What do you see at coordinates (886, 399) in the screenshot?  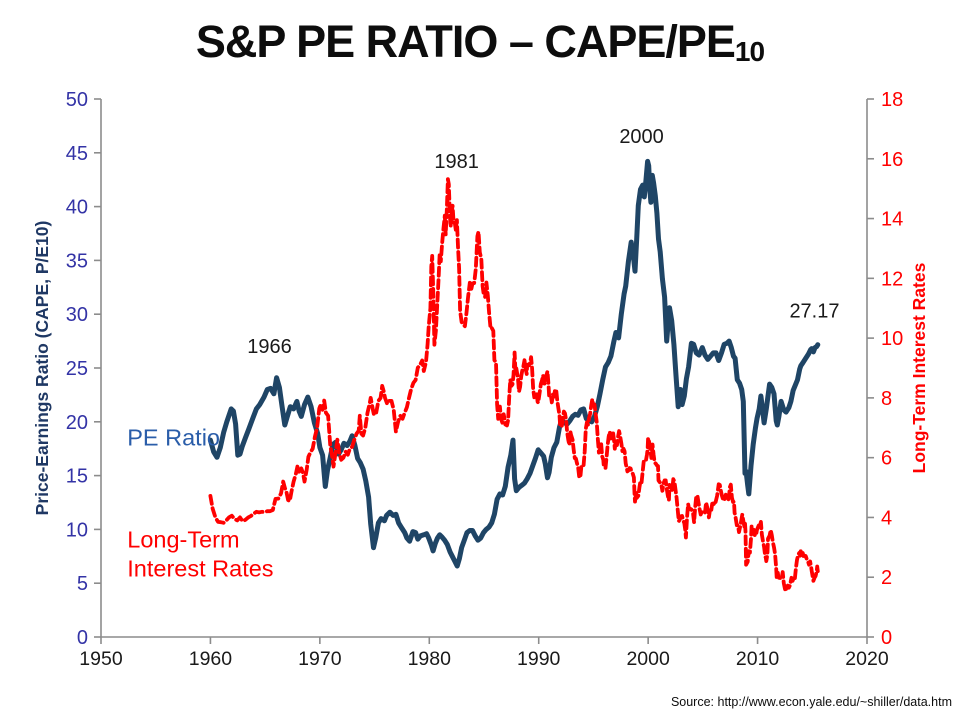 I see `right-tick-label: 8` at bounding box center [886, 399].